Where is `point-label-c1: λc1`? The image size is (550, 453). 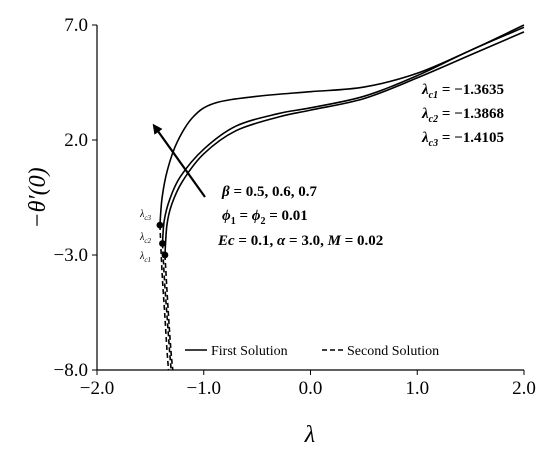
point-label-c1: λc1 is located at coordinates (145, 257).